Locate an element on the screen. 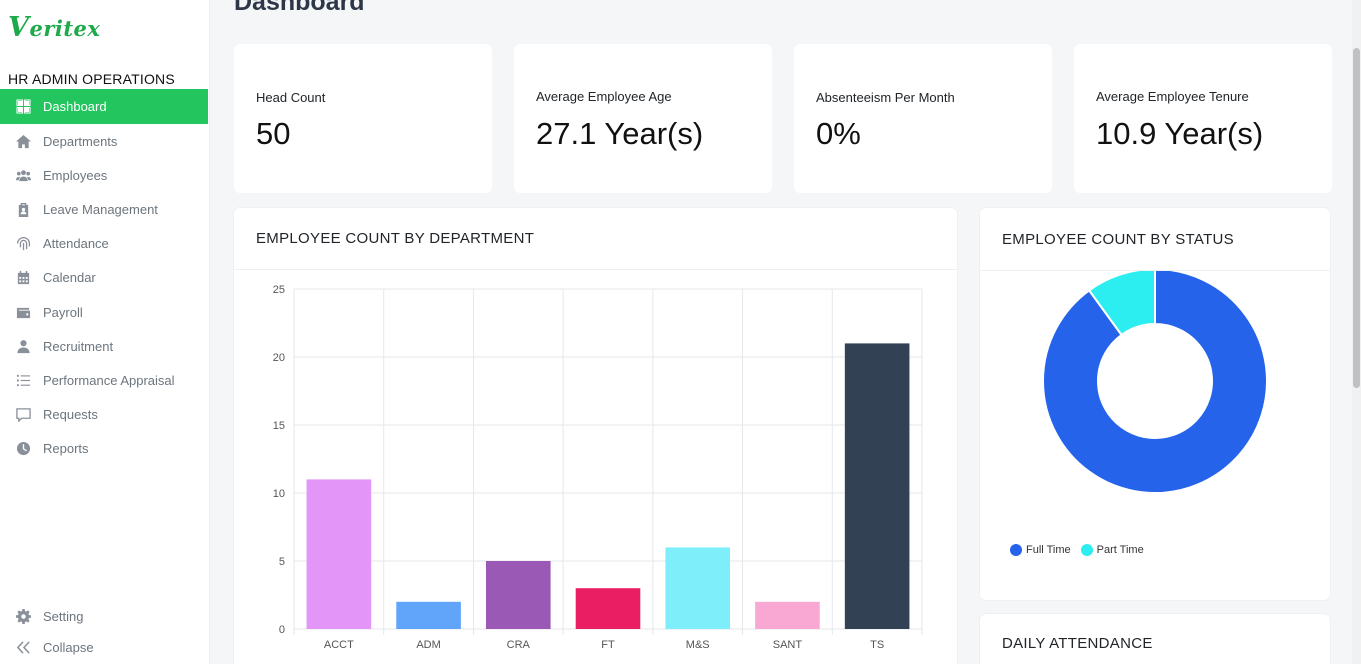  chat-icon is located at coordinates (23, 415).